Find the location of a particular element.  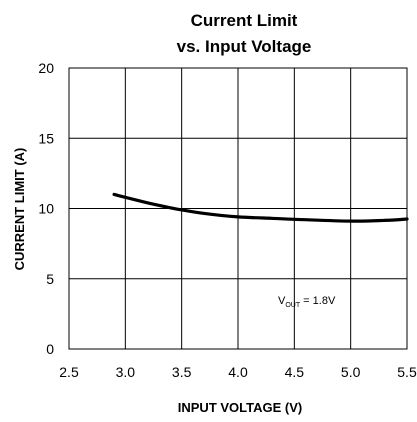

series-group is located at coordinates (260, 207).